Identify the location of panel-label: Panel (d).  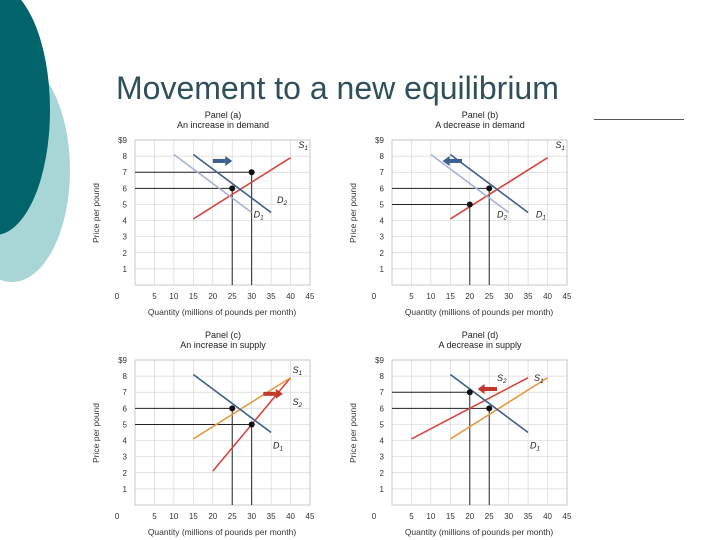
(480, 335).